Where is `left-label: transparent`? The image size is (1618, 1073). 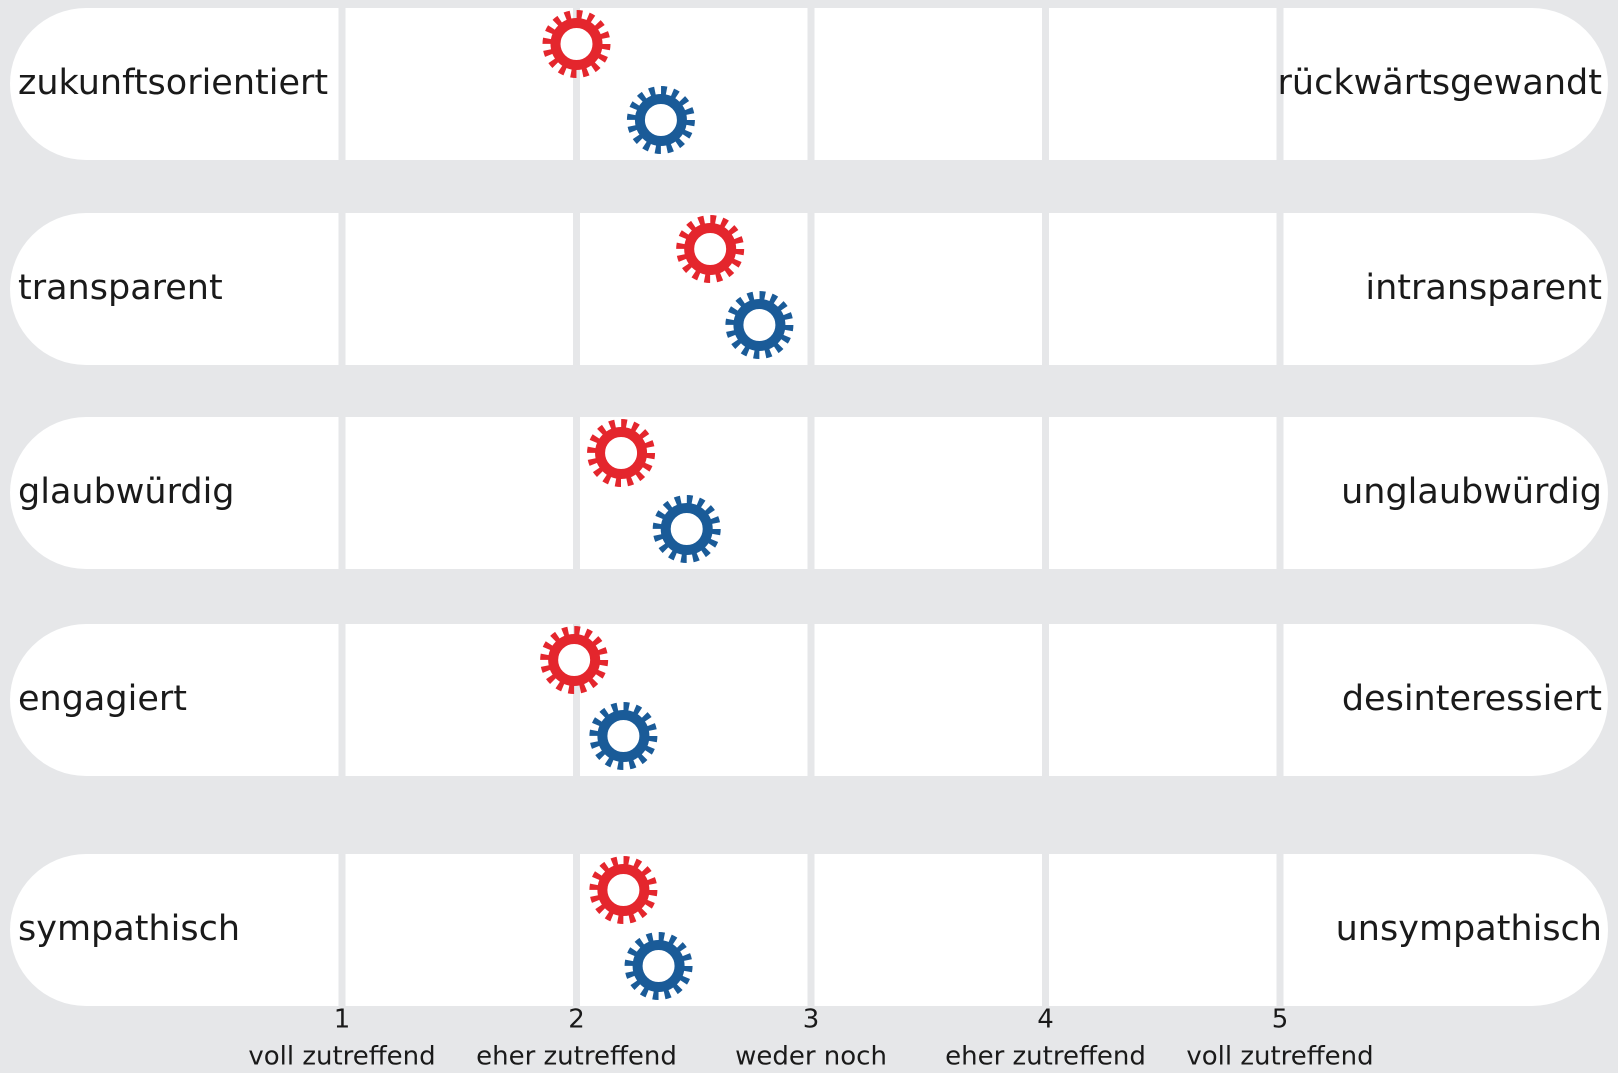
left-label: transparent is located at coordinates (120, 288).